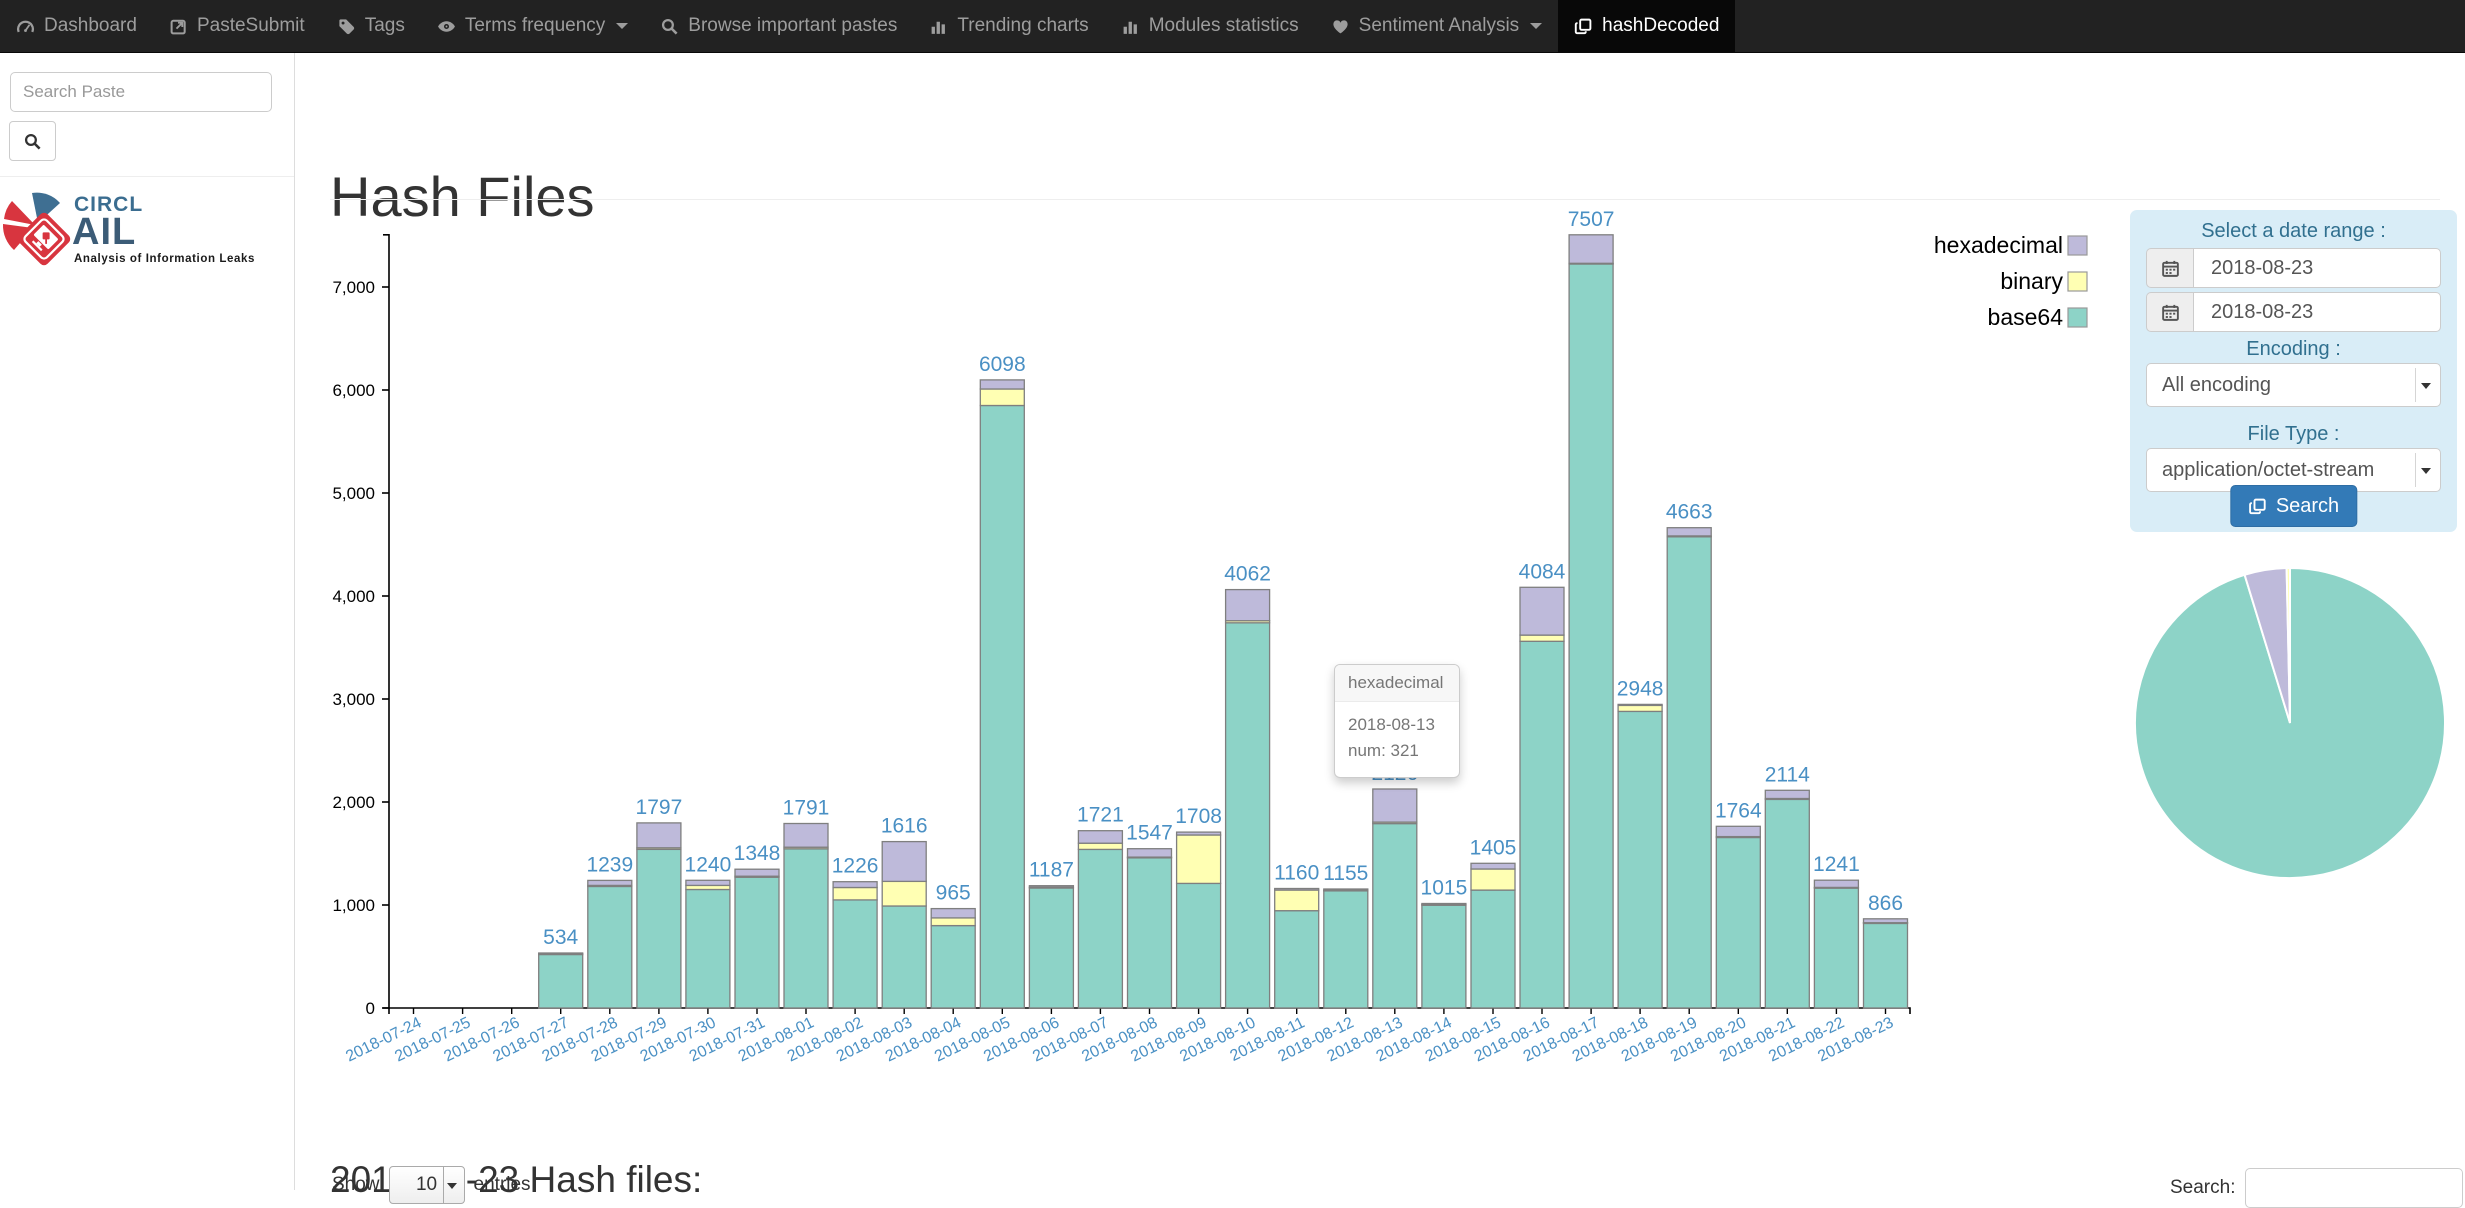 This screenshot has width=2465, height=1208. What do you see at coordinates (1008, 26) in the screenshot?
I see `nav-item-trending-charts: Trending charts` at bounding box center [1008, 26].